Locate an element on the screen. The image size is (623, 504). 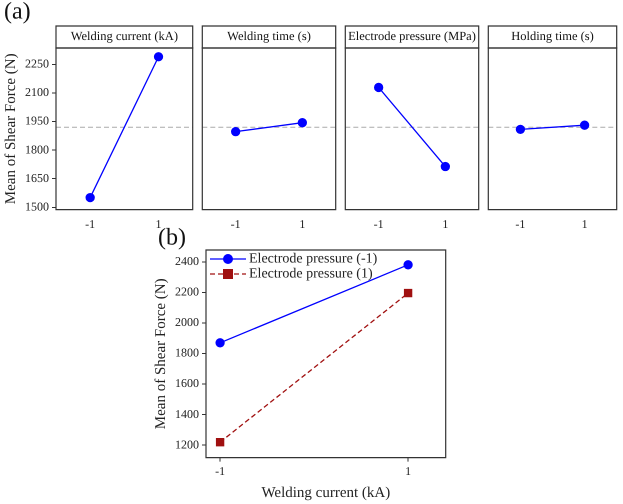
chart-title: Electrode pressure (MPa) is located at coordinates (412, 35).